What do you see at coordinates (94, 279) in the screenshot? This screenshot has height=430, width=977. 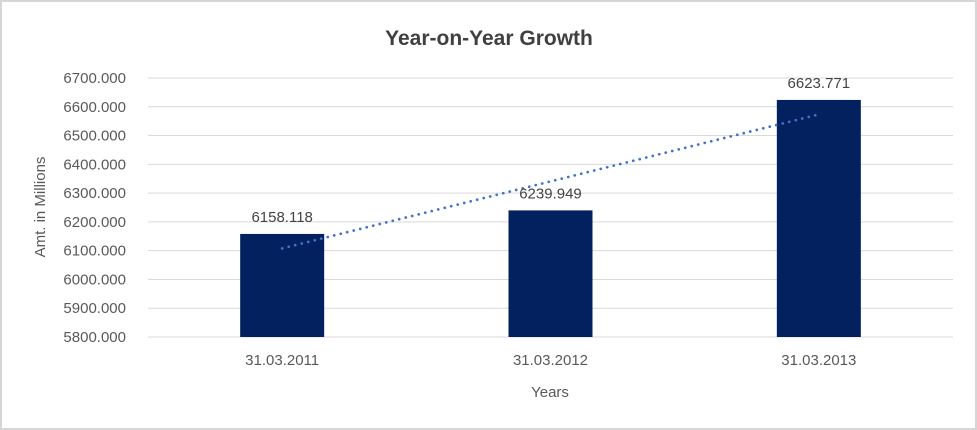 I see `y-tick-label: 6000.000` at bounding box center [94, 279].